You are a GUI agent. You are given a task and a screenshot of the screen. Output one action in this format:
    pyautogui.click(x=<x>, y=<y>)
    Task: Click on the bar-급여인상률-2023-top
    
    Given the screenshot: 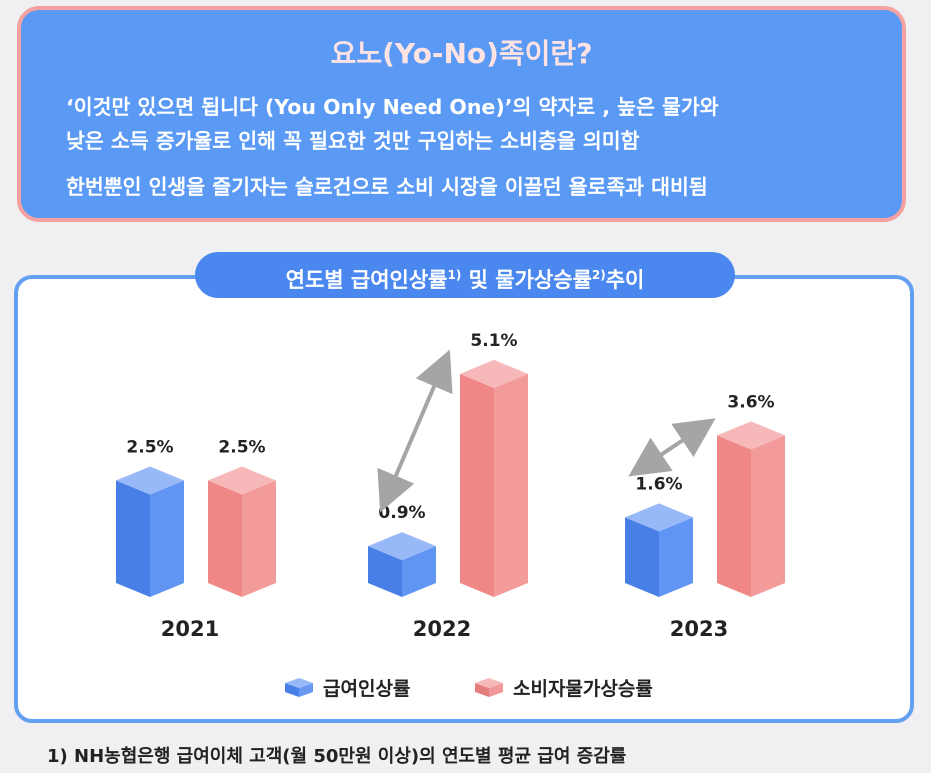 What is the action you would take?
    pyautogui.click(x=659, y=517)
    